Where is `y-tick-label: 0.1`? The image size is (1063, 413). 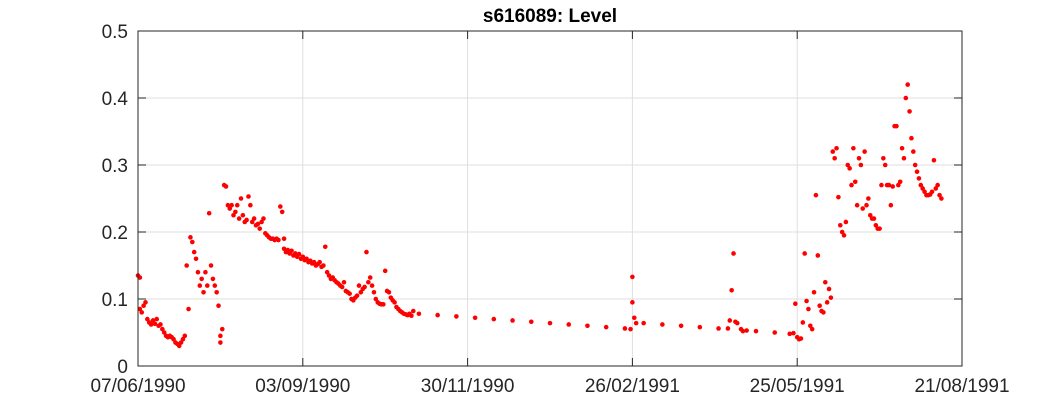 y-tick-label: 0.1 is located at coordinates (115, 300).